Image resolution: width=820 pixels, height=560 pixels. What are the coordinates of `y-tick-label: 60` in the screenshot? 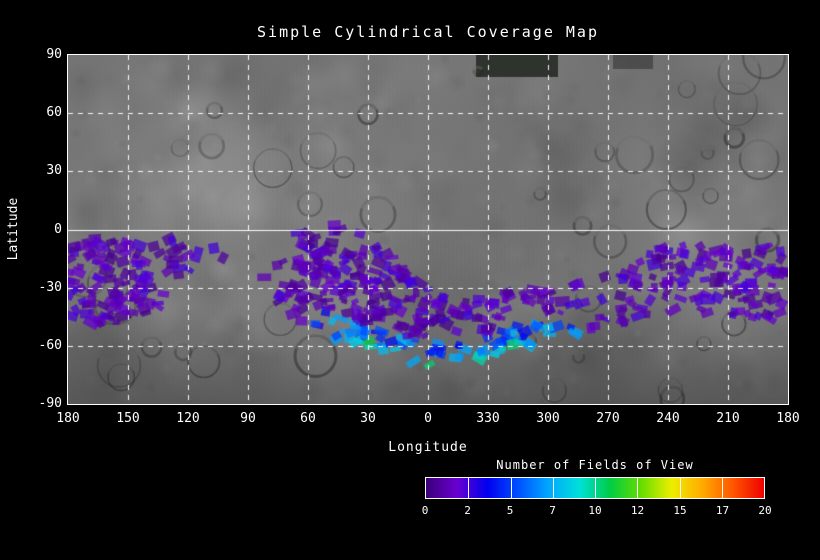 It's located at (54, 113).